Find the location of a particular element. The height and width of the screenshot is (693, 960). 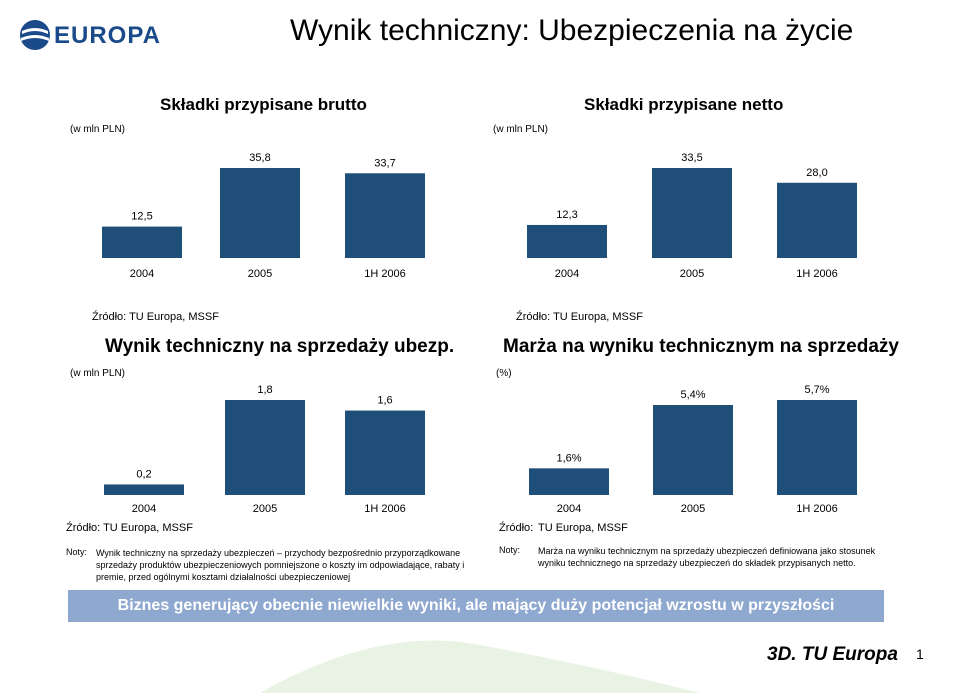

chart-source-gross: Źródło: TU Europa, MSSF is located at coordinates (155, 317).